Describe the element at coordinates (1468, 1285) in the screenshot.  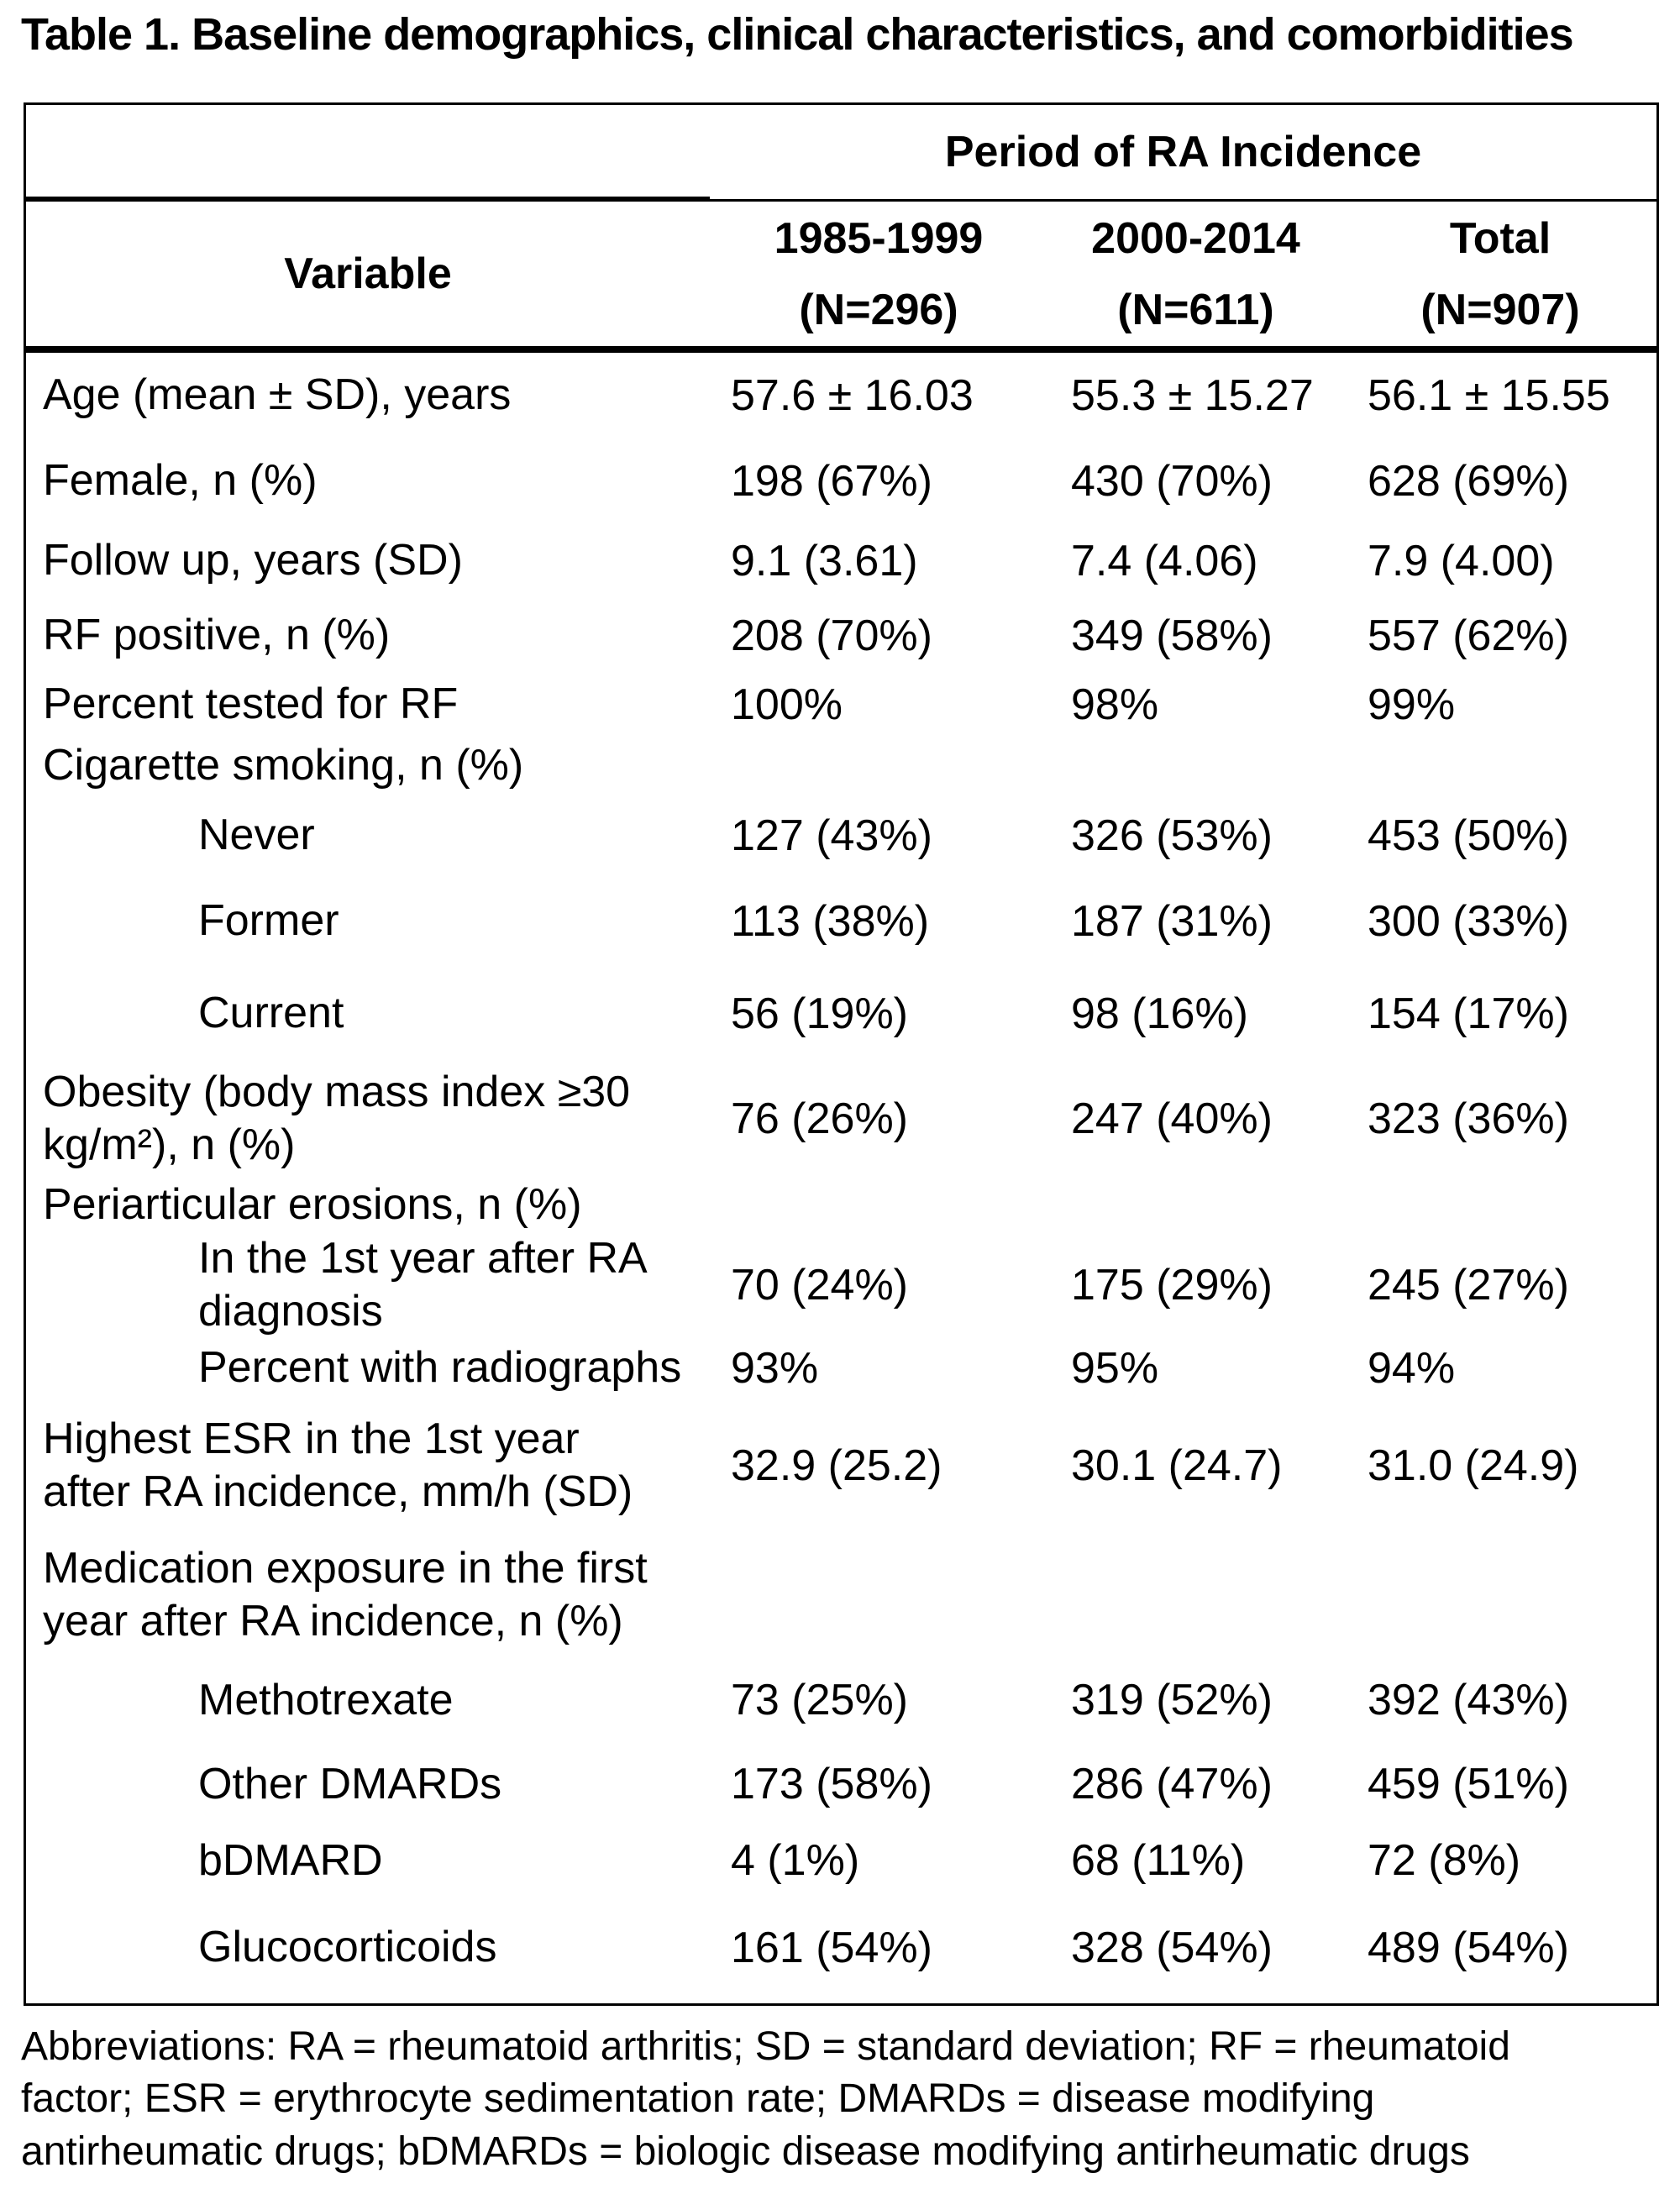
I see `cell-total: 245 (27%)` at that location.